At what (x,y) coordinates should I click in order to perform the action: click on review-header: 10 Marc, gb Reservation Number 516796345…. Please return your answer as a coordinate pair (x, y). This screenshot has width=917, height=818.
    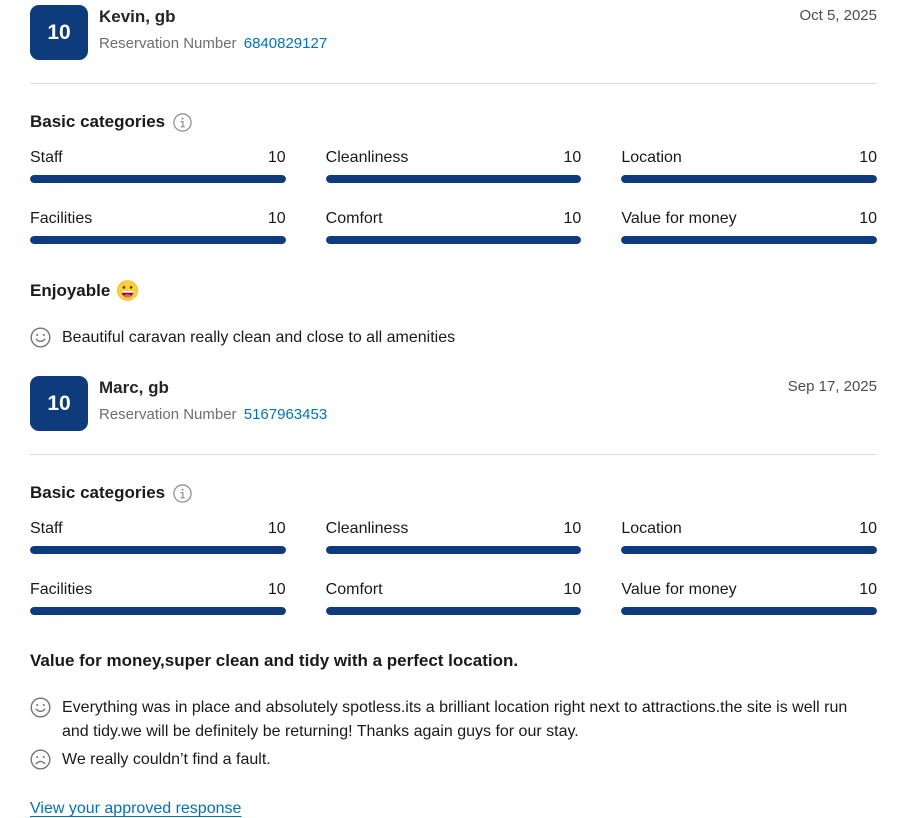
    Looking at the image, I should click on (453, 404).